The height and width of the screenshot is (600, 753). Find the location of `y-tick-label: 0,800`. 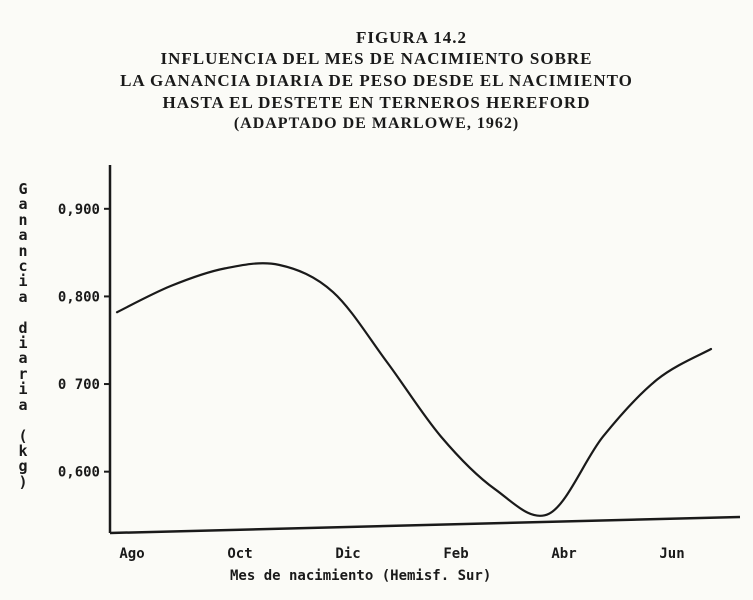

y-tick-label: 0,800 is located at coordinates (79, 297).